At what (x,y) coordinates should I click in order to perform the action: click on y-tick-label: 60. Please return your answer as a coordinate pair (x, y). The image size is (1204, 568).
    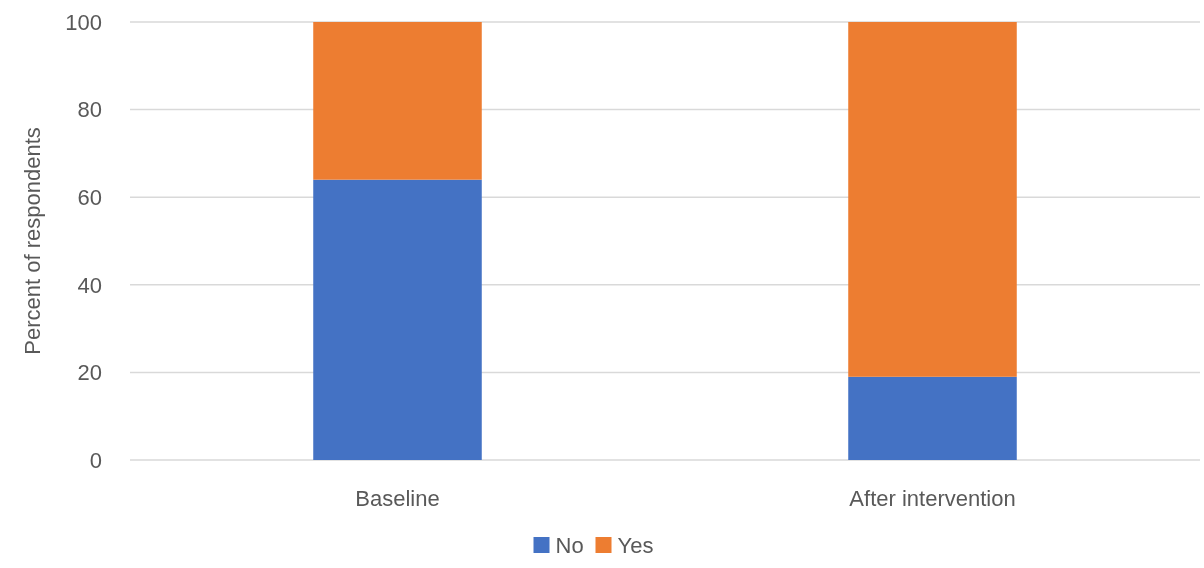
    Looking at the image, I should click on (89, 197).